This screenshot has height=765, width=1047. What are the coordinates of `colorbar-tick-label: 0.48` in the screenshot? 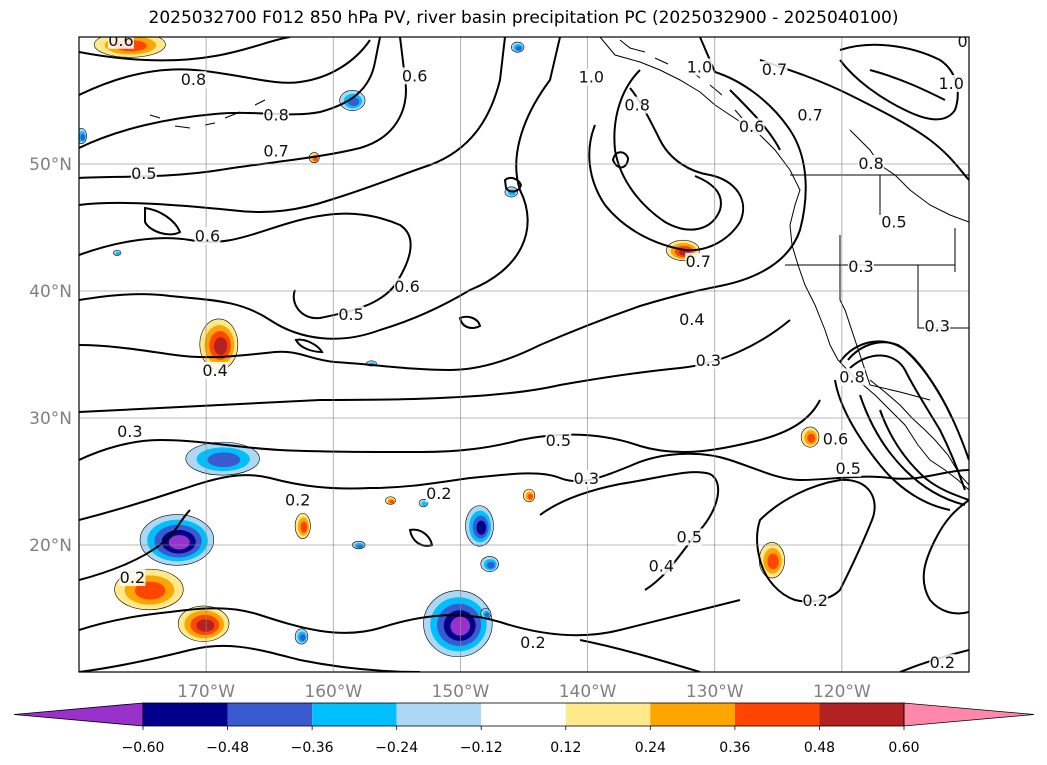 It's located at (819, 748).